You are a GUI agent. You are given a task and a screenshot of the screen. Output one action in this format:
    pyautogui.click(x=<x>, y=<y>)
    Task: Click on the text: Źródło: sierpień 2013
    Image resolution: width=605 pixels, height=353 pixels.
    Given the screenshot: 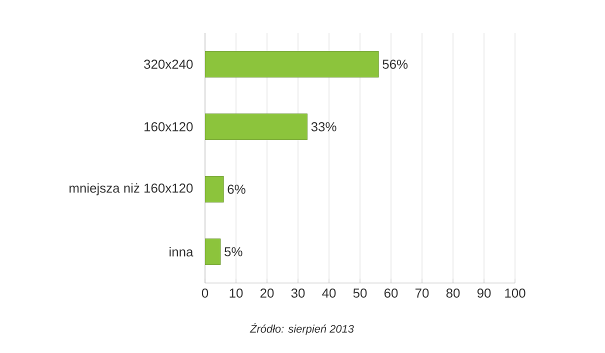 What is the action you would take?
    pyautogui.click(x=302, y=329)
    